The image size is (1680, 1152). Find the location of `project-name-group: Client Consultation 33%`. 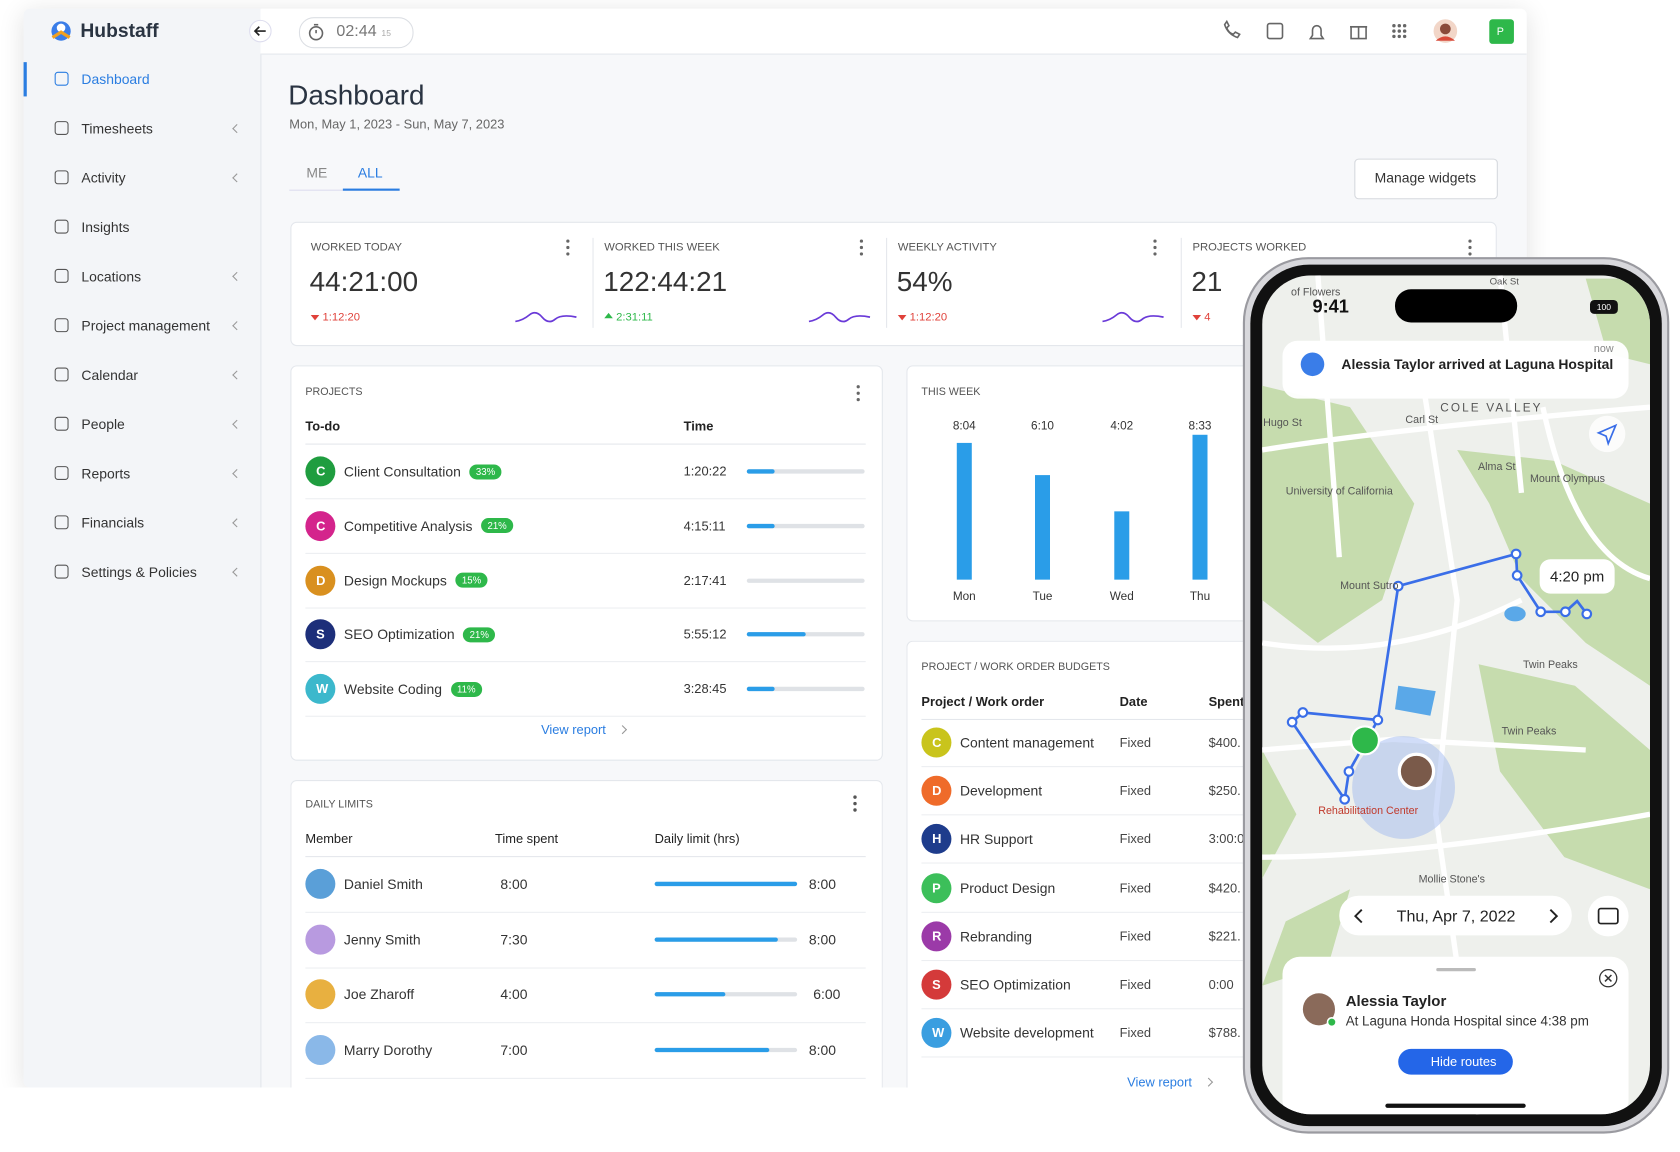

project-name-group: Client Consultation 33% is located at coordinates (423, 471).